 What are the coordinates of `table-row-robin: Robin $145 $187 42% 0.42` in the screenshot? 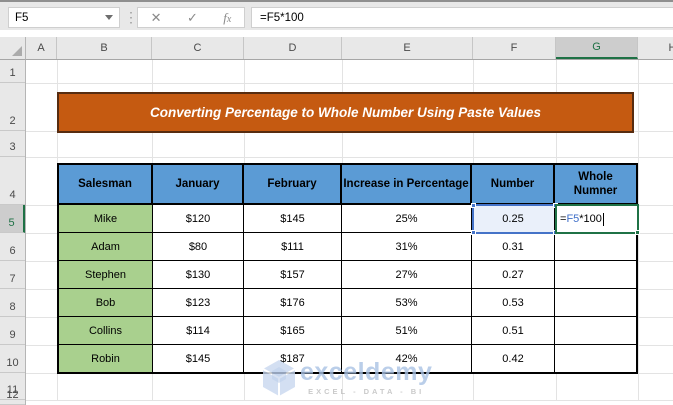 It's located at (347, 358).